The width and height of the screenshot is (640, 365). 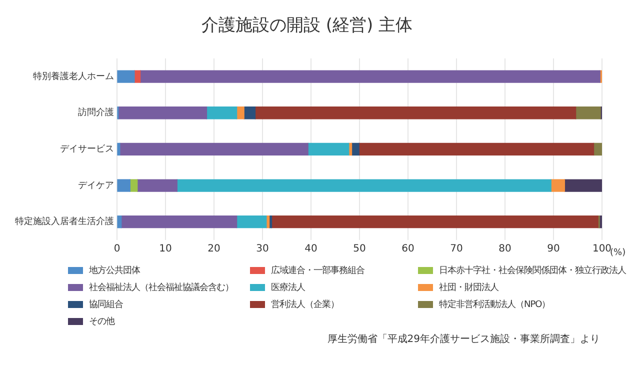 I want to click on x-tick-label: 40, so click(x=311, y=249).